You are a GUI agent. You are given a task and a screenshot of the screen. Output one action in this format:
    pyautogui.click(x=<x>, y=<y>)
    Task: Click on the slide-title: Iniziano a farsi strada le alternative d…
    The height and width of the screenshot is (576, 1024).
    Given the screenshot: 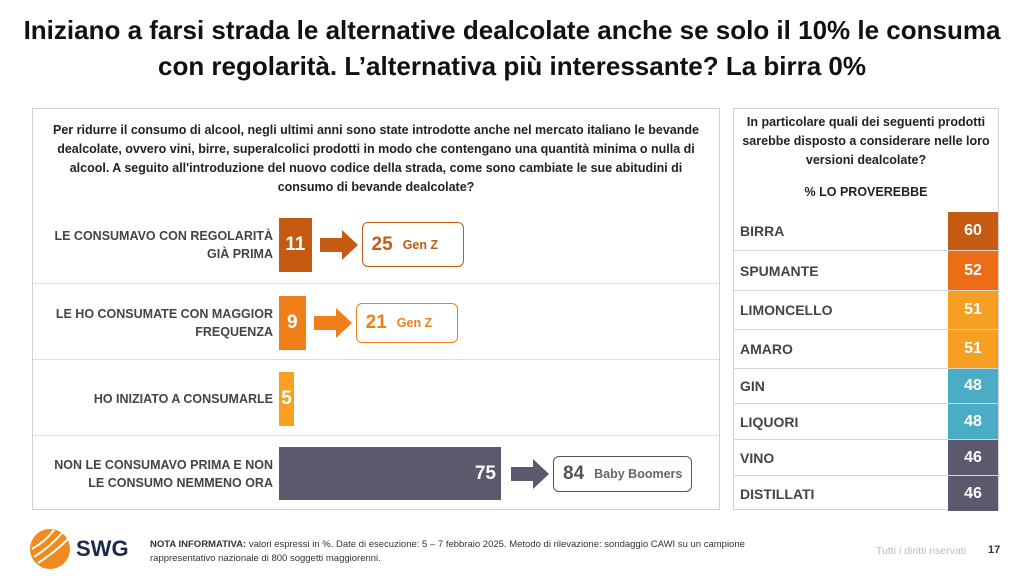 What is the action you would take?
    pyautogui.click(x=512, y=48)
    